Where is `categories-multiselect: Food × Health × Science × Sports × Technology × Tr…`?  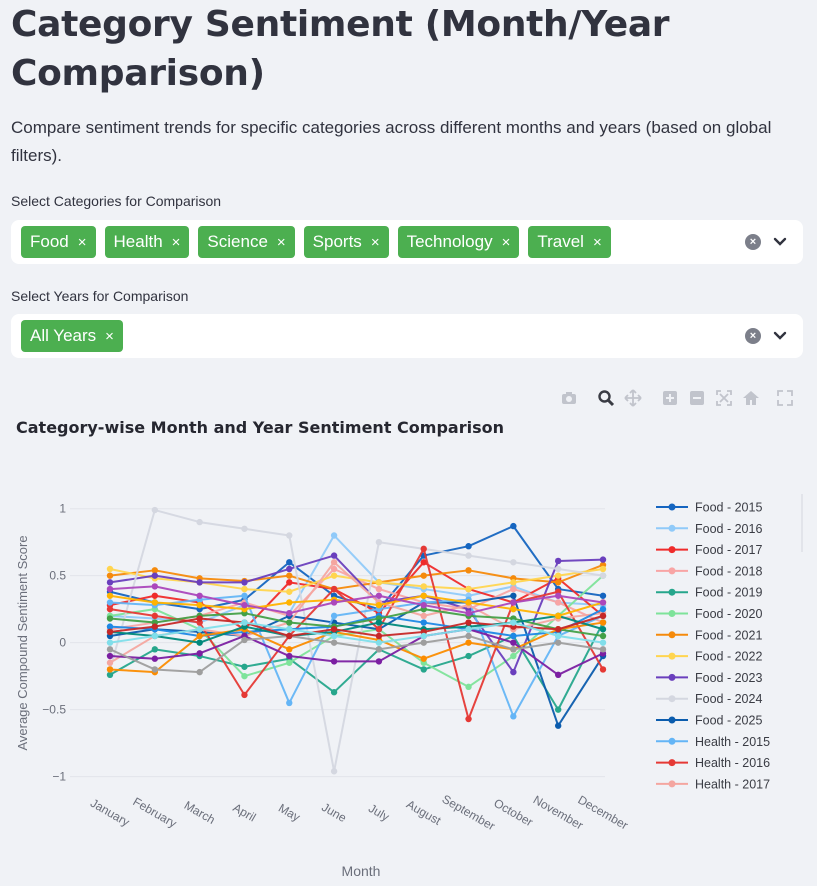 categories-multiselect: Food × Health × Science × Sports × Technology × Tr… is located at coordinates (407, 242).